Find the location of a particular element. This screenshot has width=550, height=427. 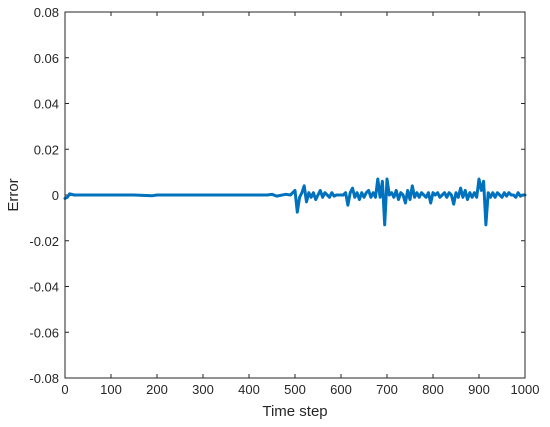

y-axis-label: Error is located at coordinates (13, 194).